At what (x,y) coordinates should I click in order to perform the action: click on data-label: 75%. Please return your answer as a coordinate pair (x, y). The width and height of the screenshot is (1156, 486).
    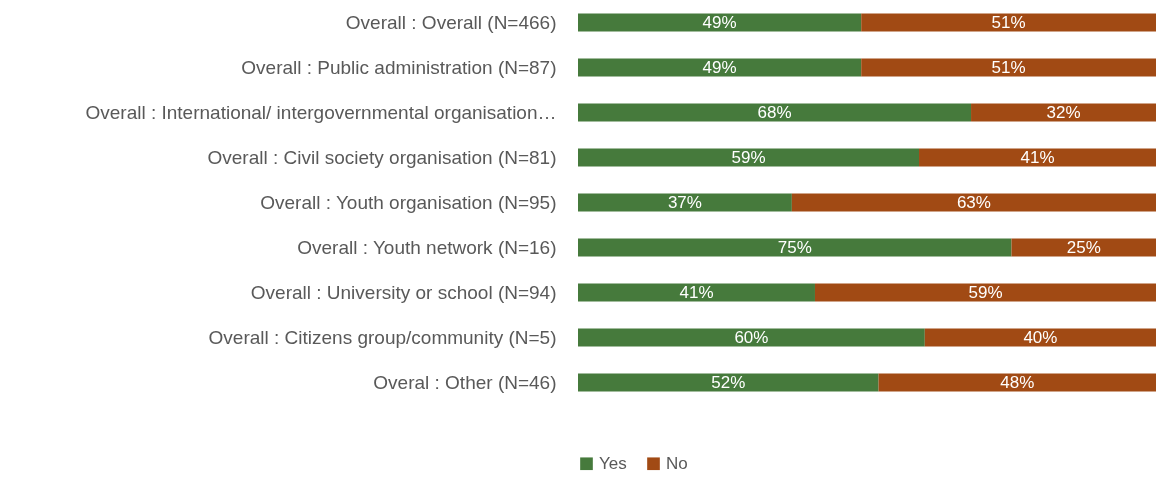
    Looking at the image, I should click on (794, 247).